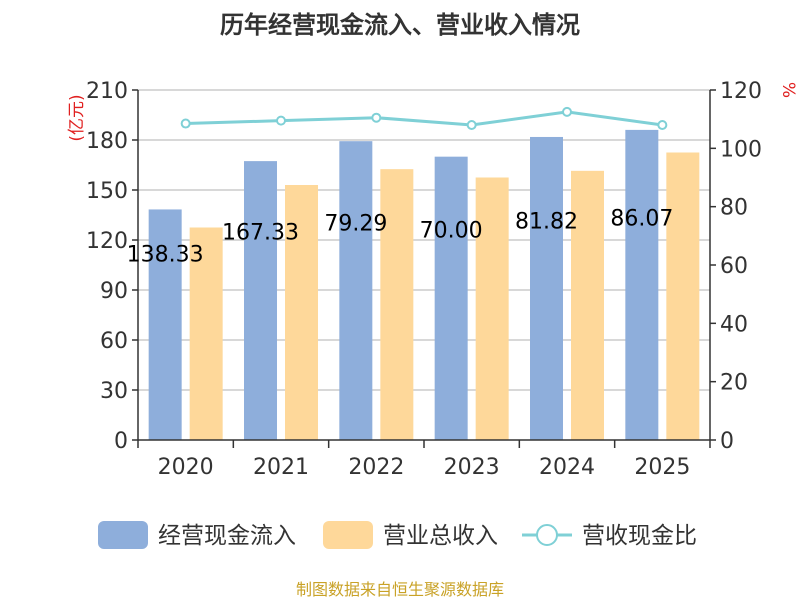 This screenshot has width=800, height=605. Describe the element at coordinates (227, 536) in the screenshot. I see `legend-label: 经营现金流入` at that location.